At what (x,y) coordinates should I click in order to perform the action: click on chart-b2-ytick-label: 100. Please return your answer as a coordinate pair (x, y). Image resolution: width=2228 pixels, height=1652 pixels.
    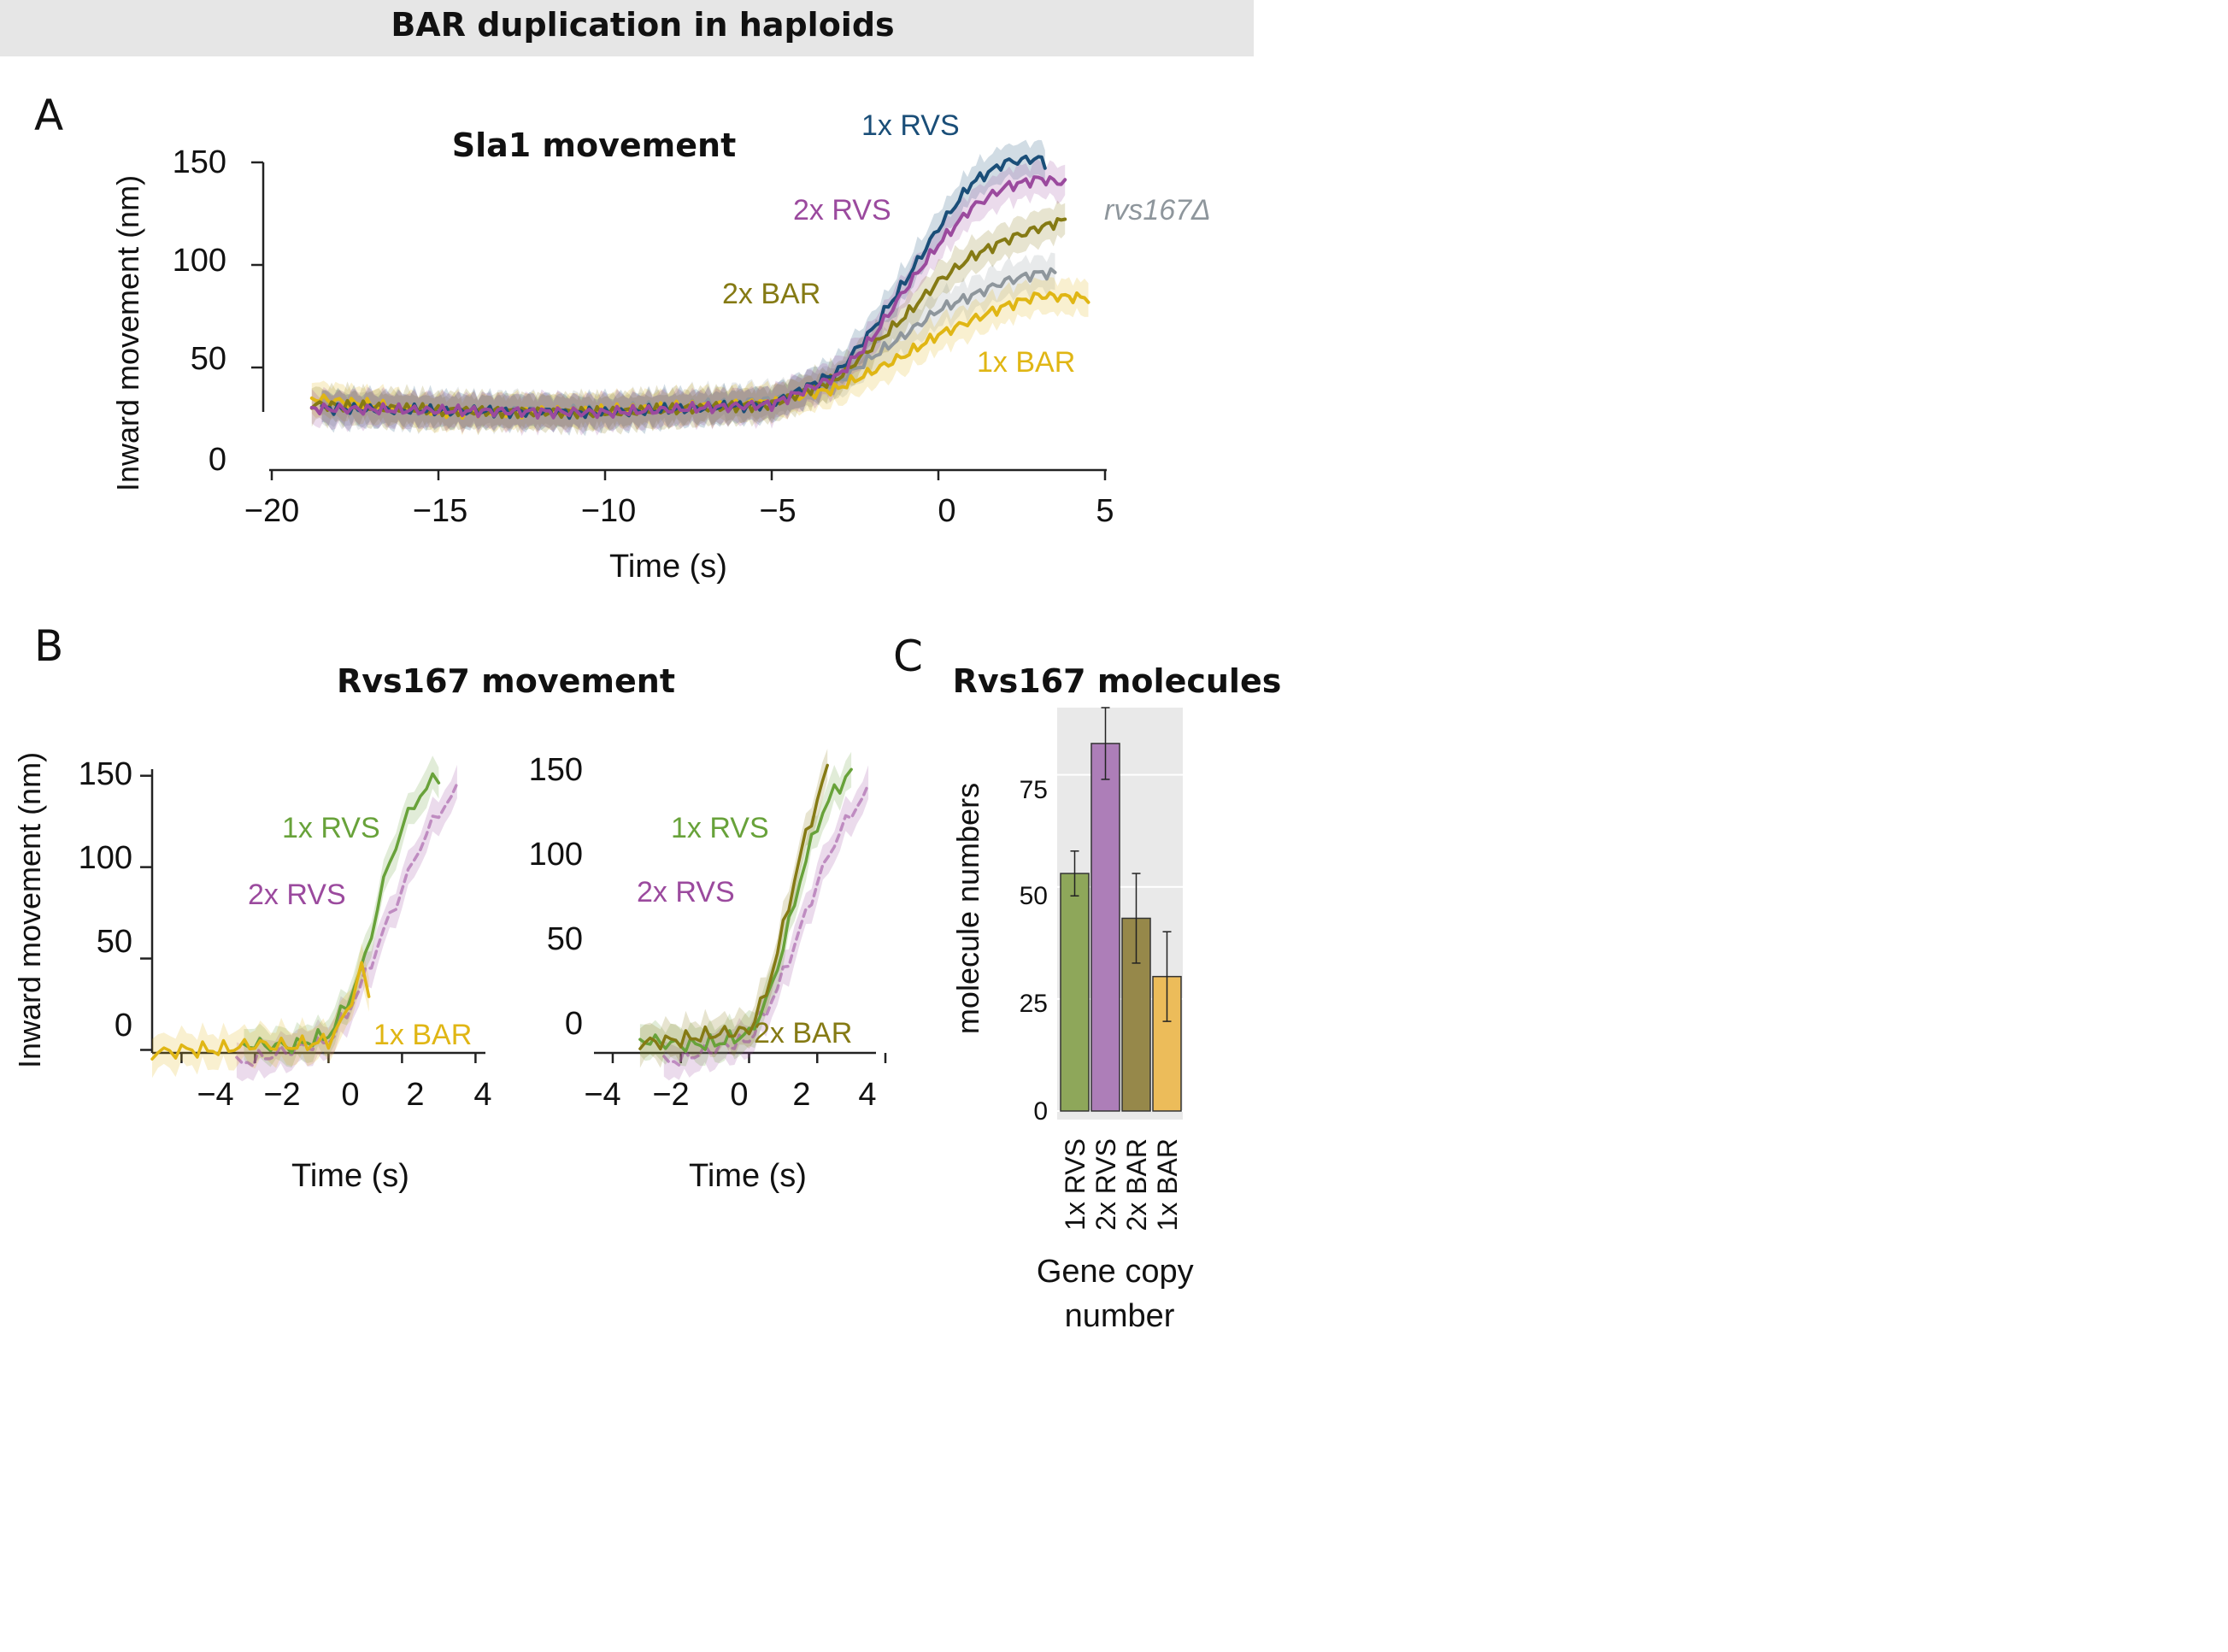
    Looking at the image, I should click on (556, 855).